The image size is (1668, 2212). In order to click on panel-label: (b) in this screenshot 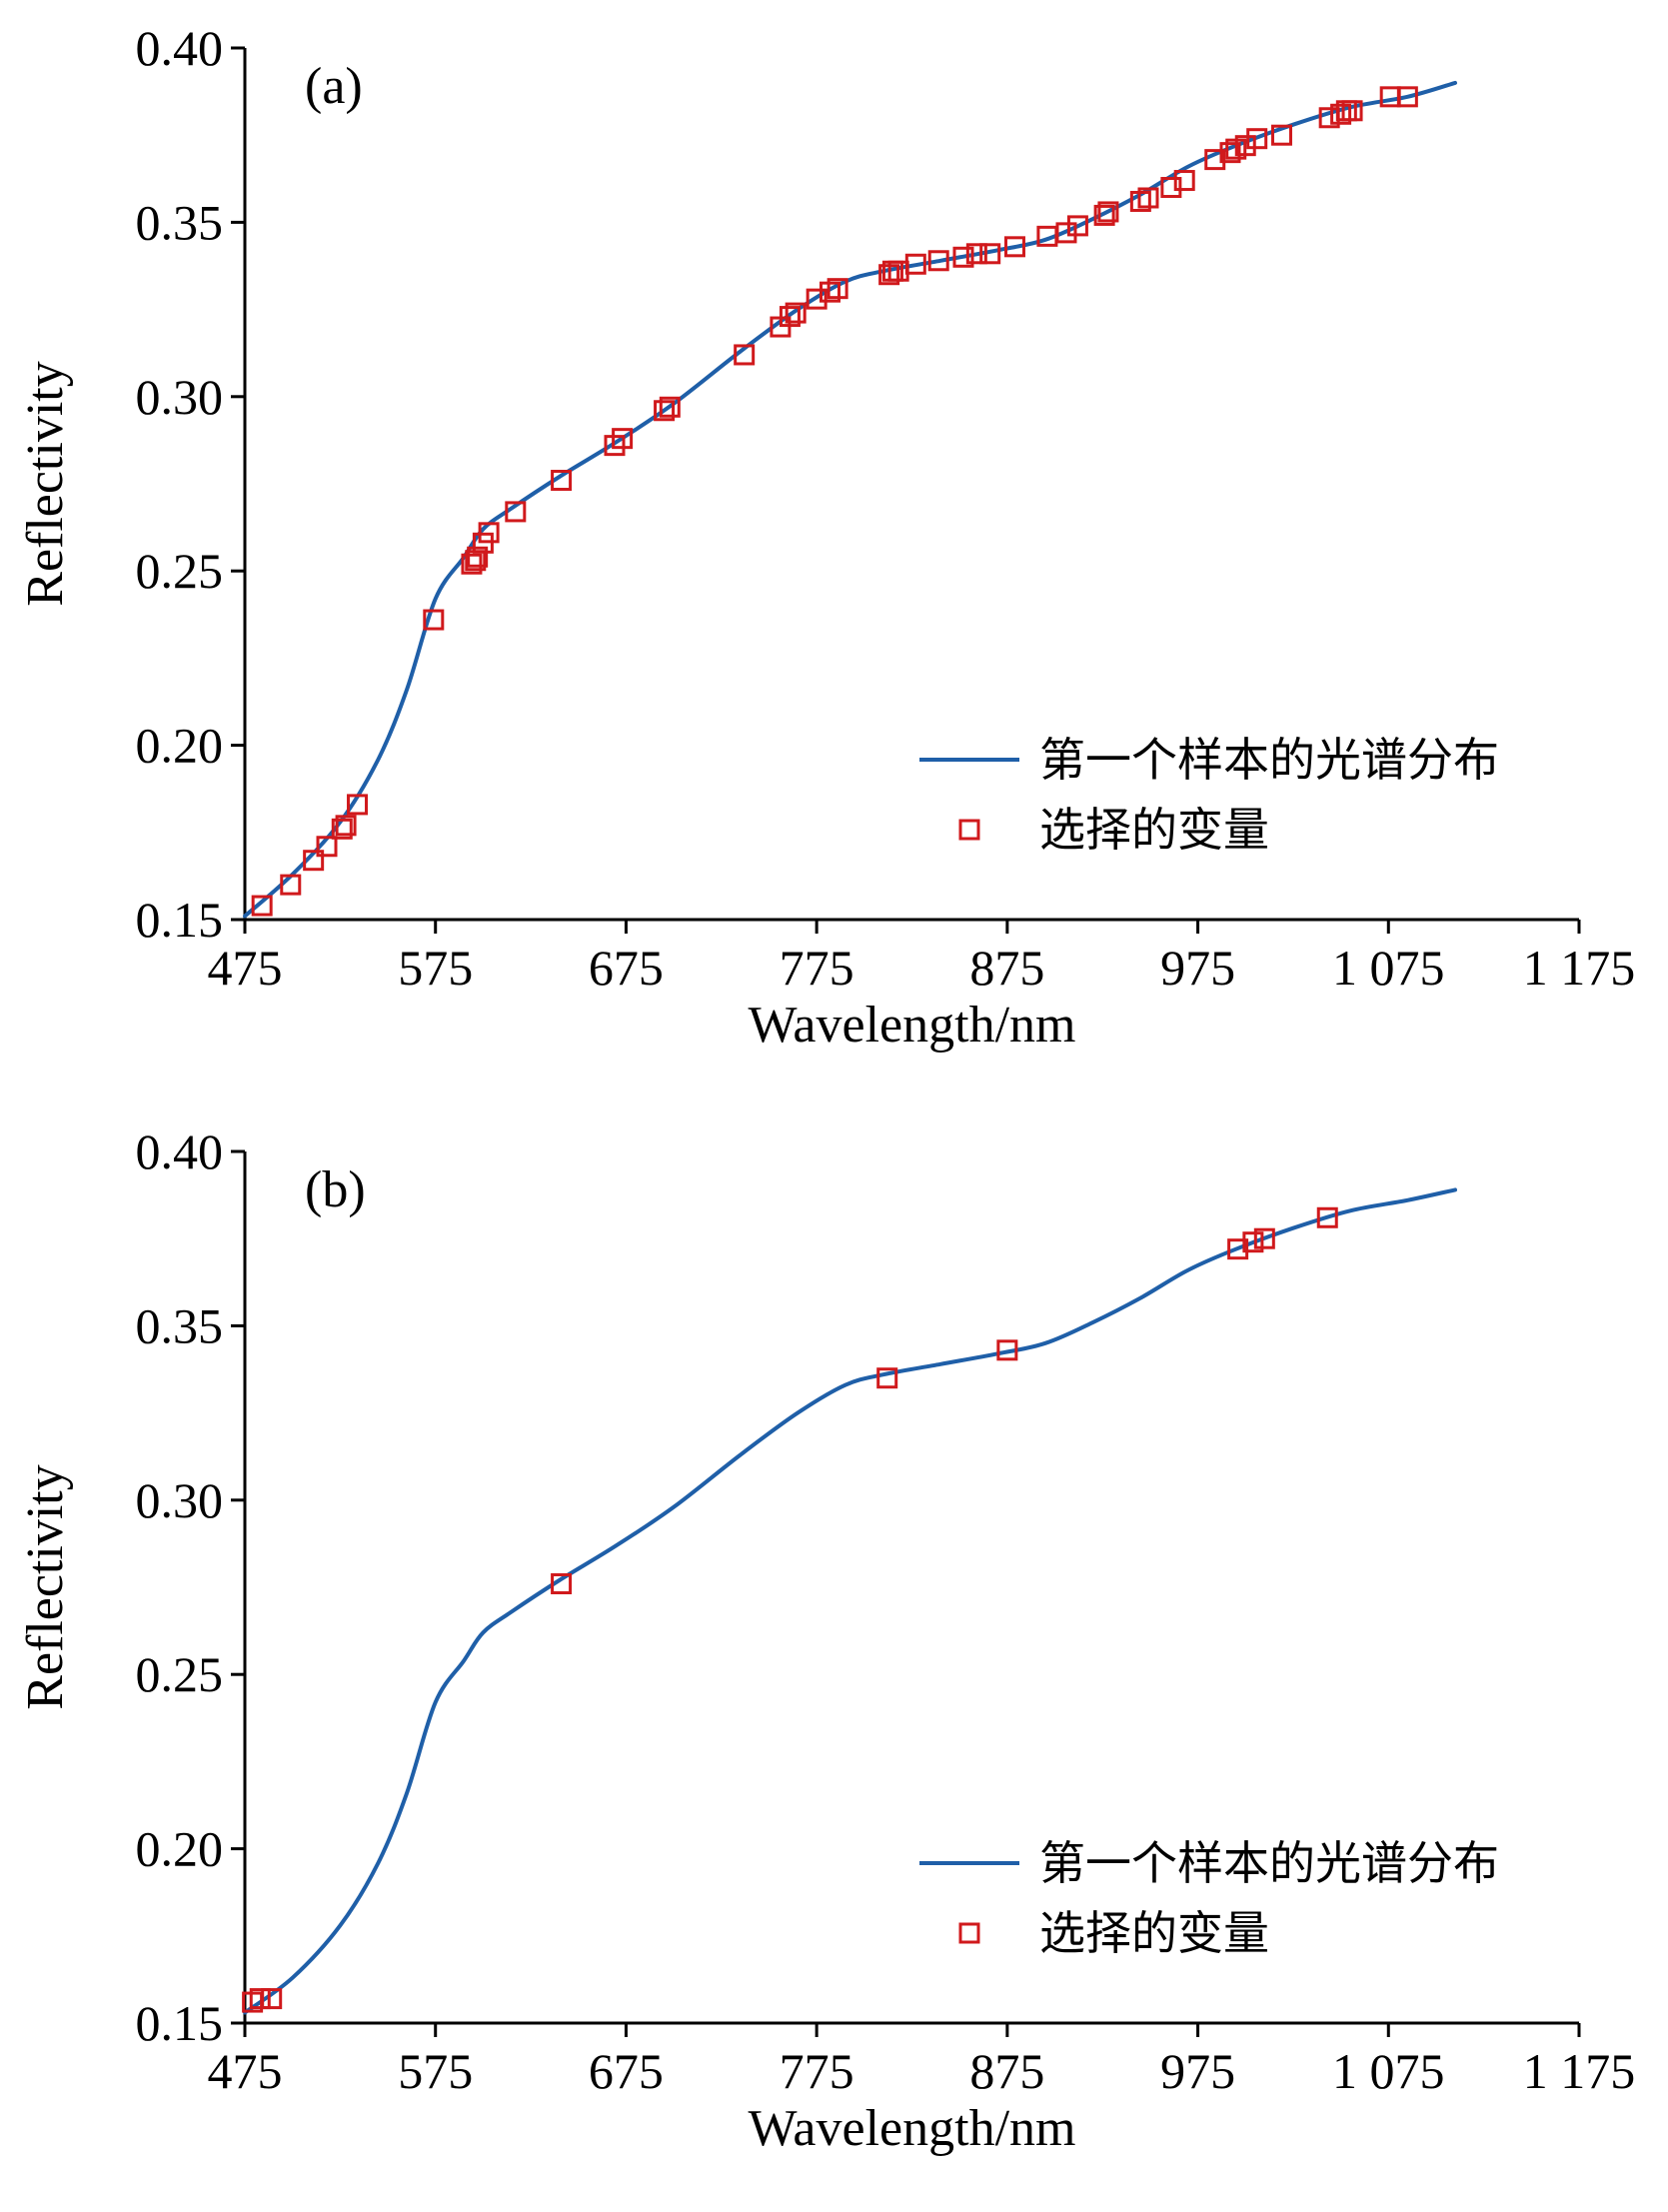, I will do `click(335, 1190)`.